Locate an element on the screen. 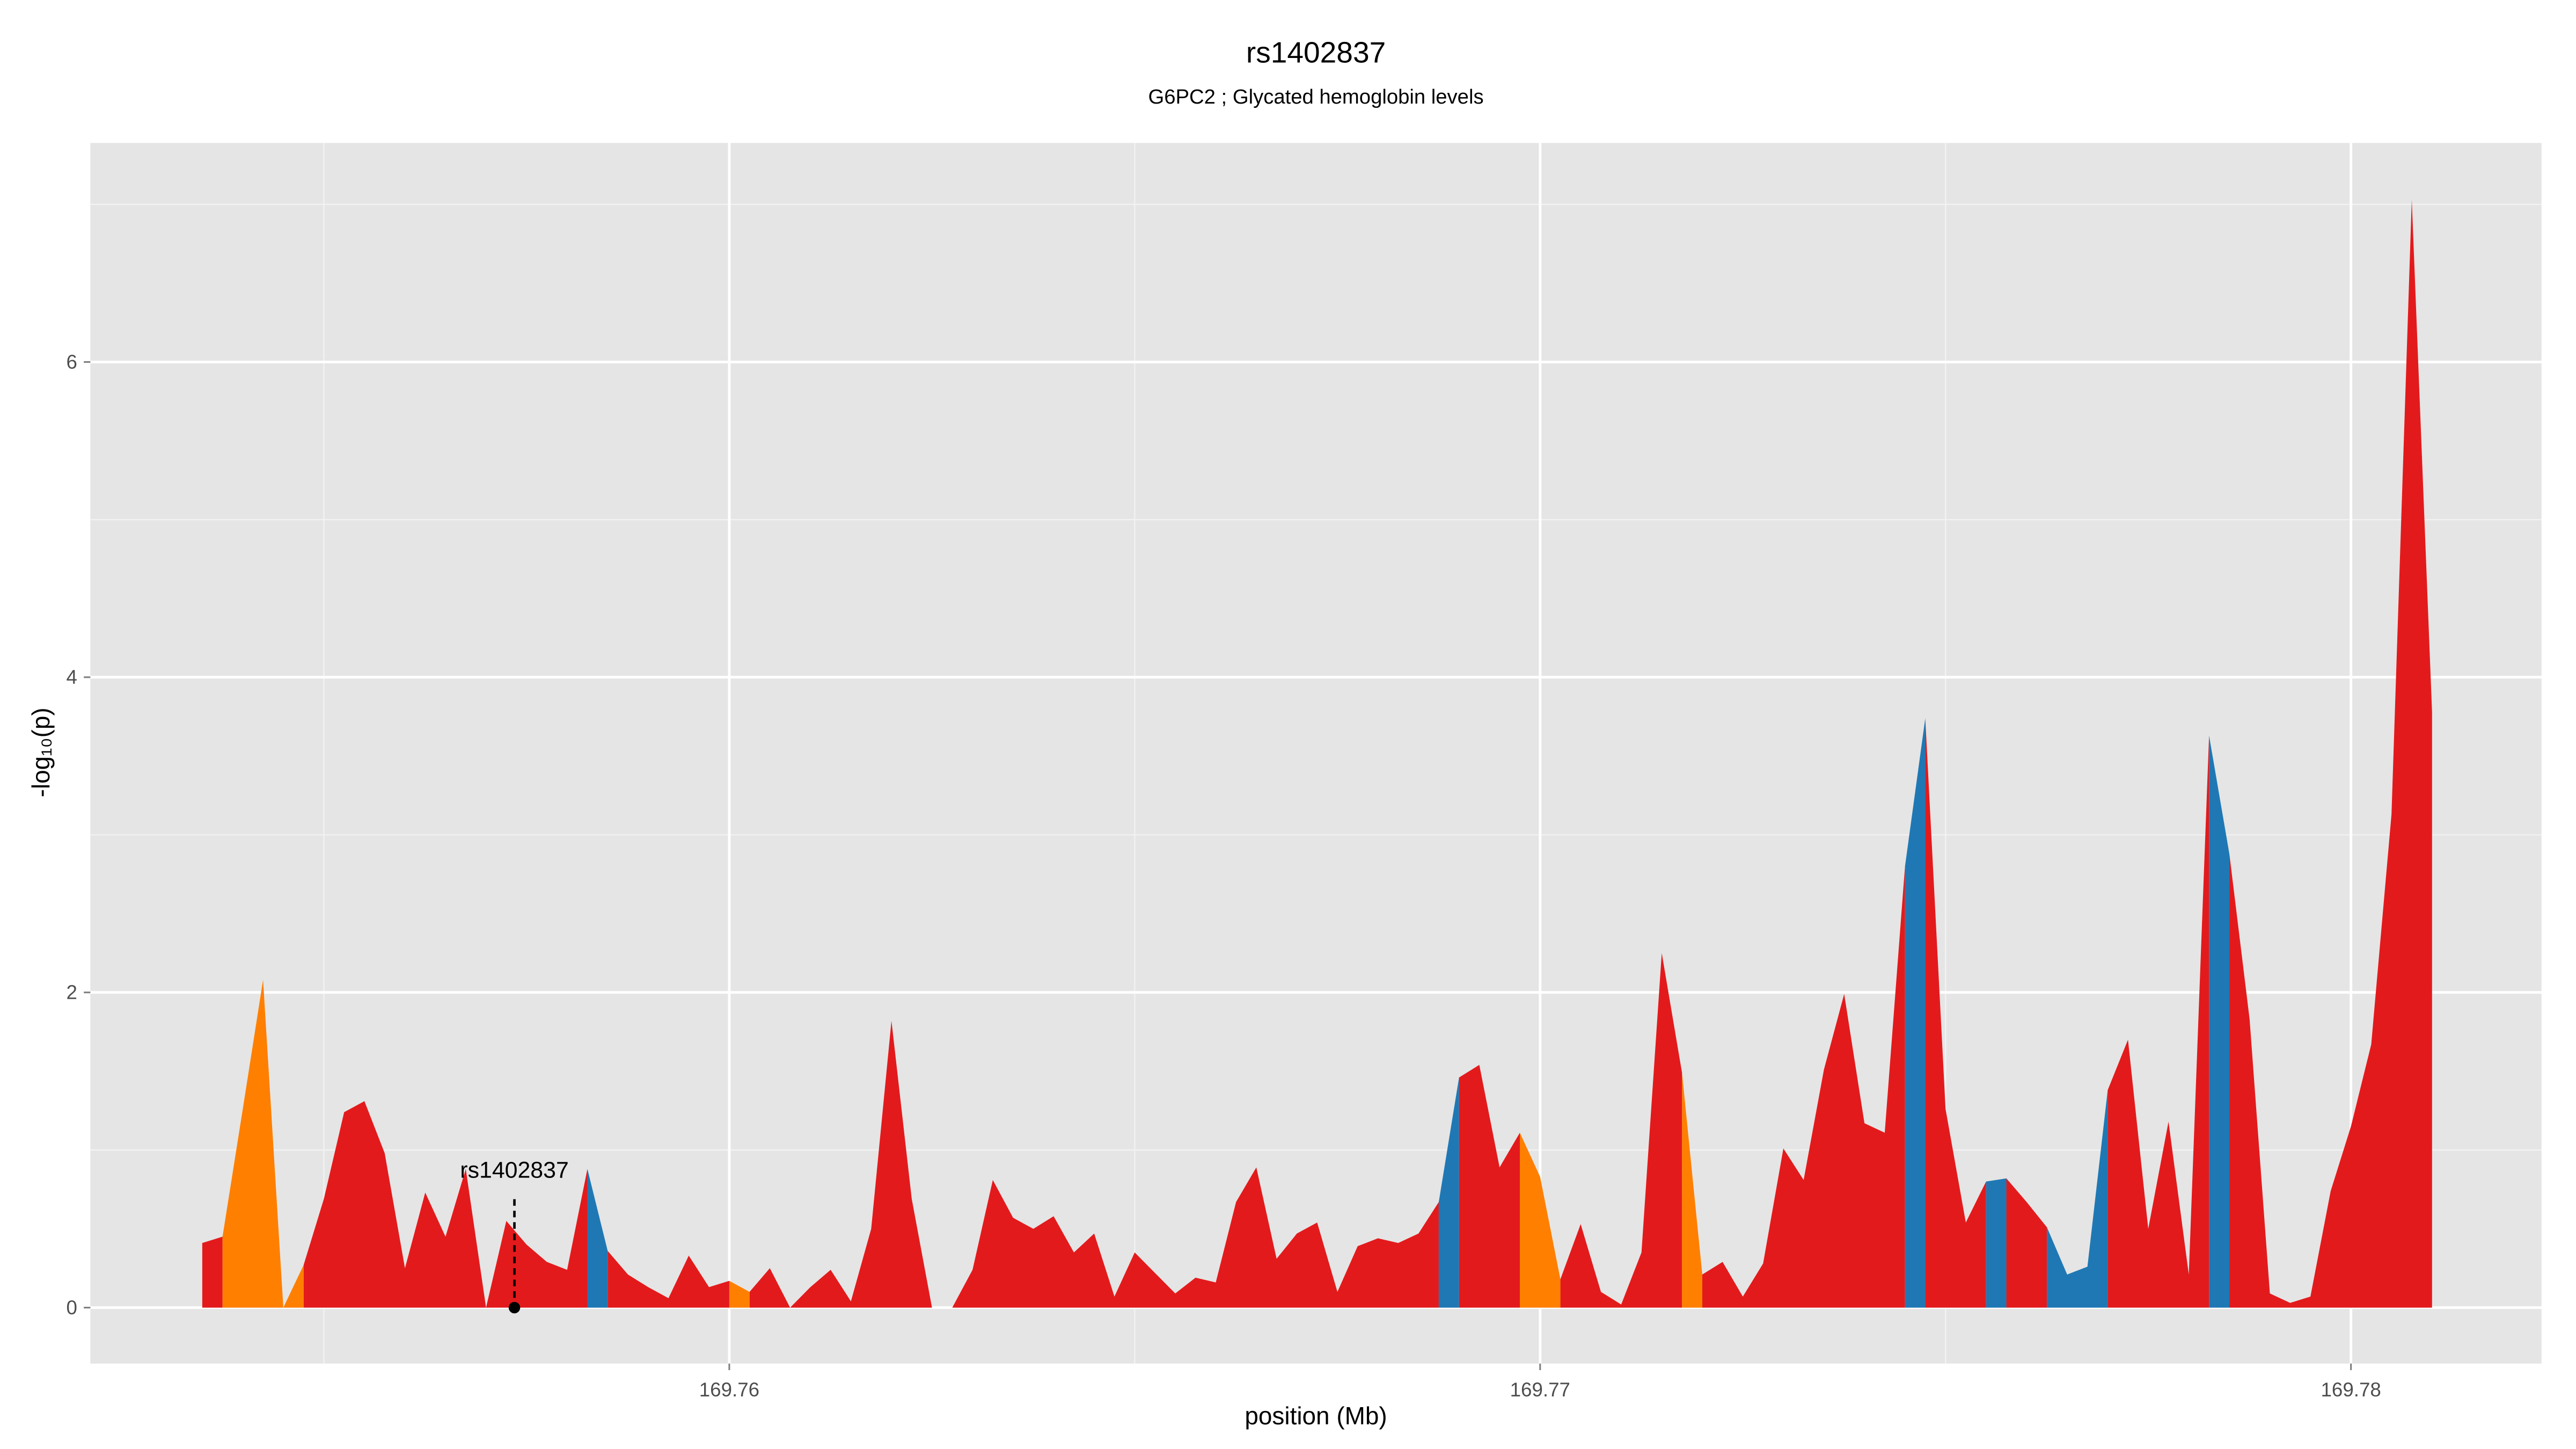 The height and width of the screenshot is (1449, 2576). chart-subtitle: G6PC2 ; Glycated hemoglobin levels is located at coordinates (1316, 96).